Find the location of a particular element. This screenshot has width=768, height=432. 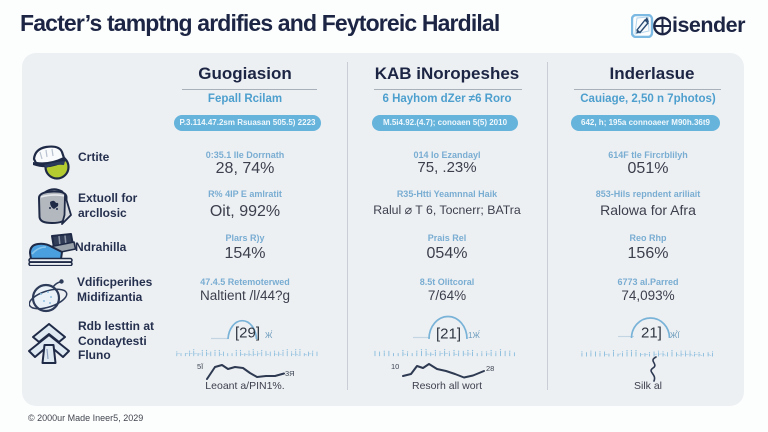

svg-text: [21] is located at coordinates (448, 334).